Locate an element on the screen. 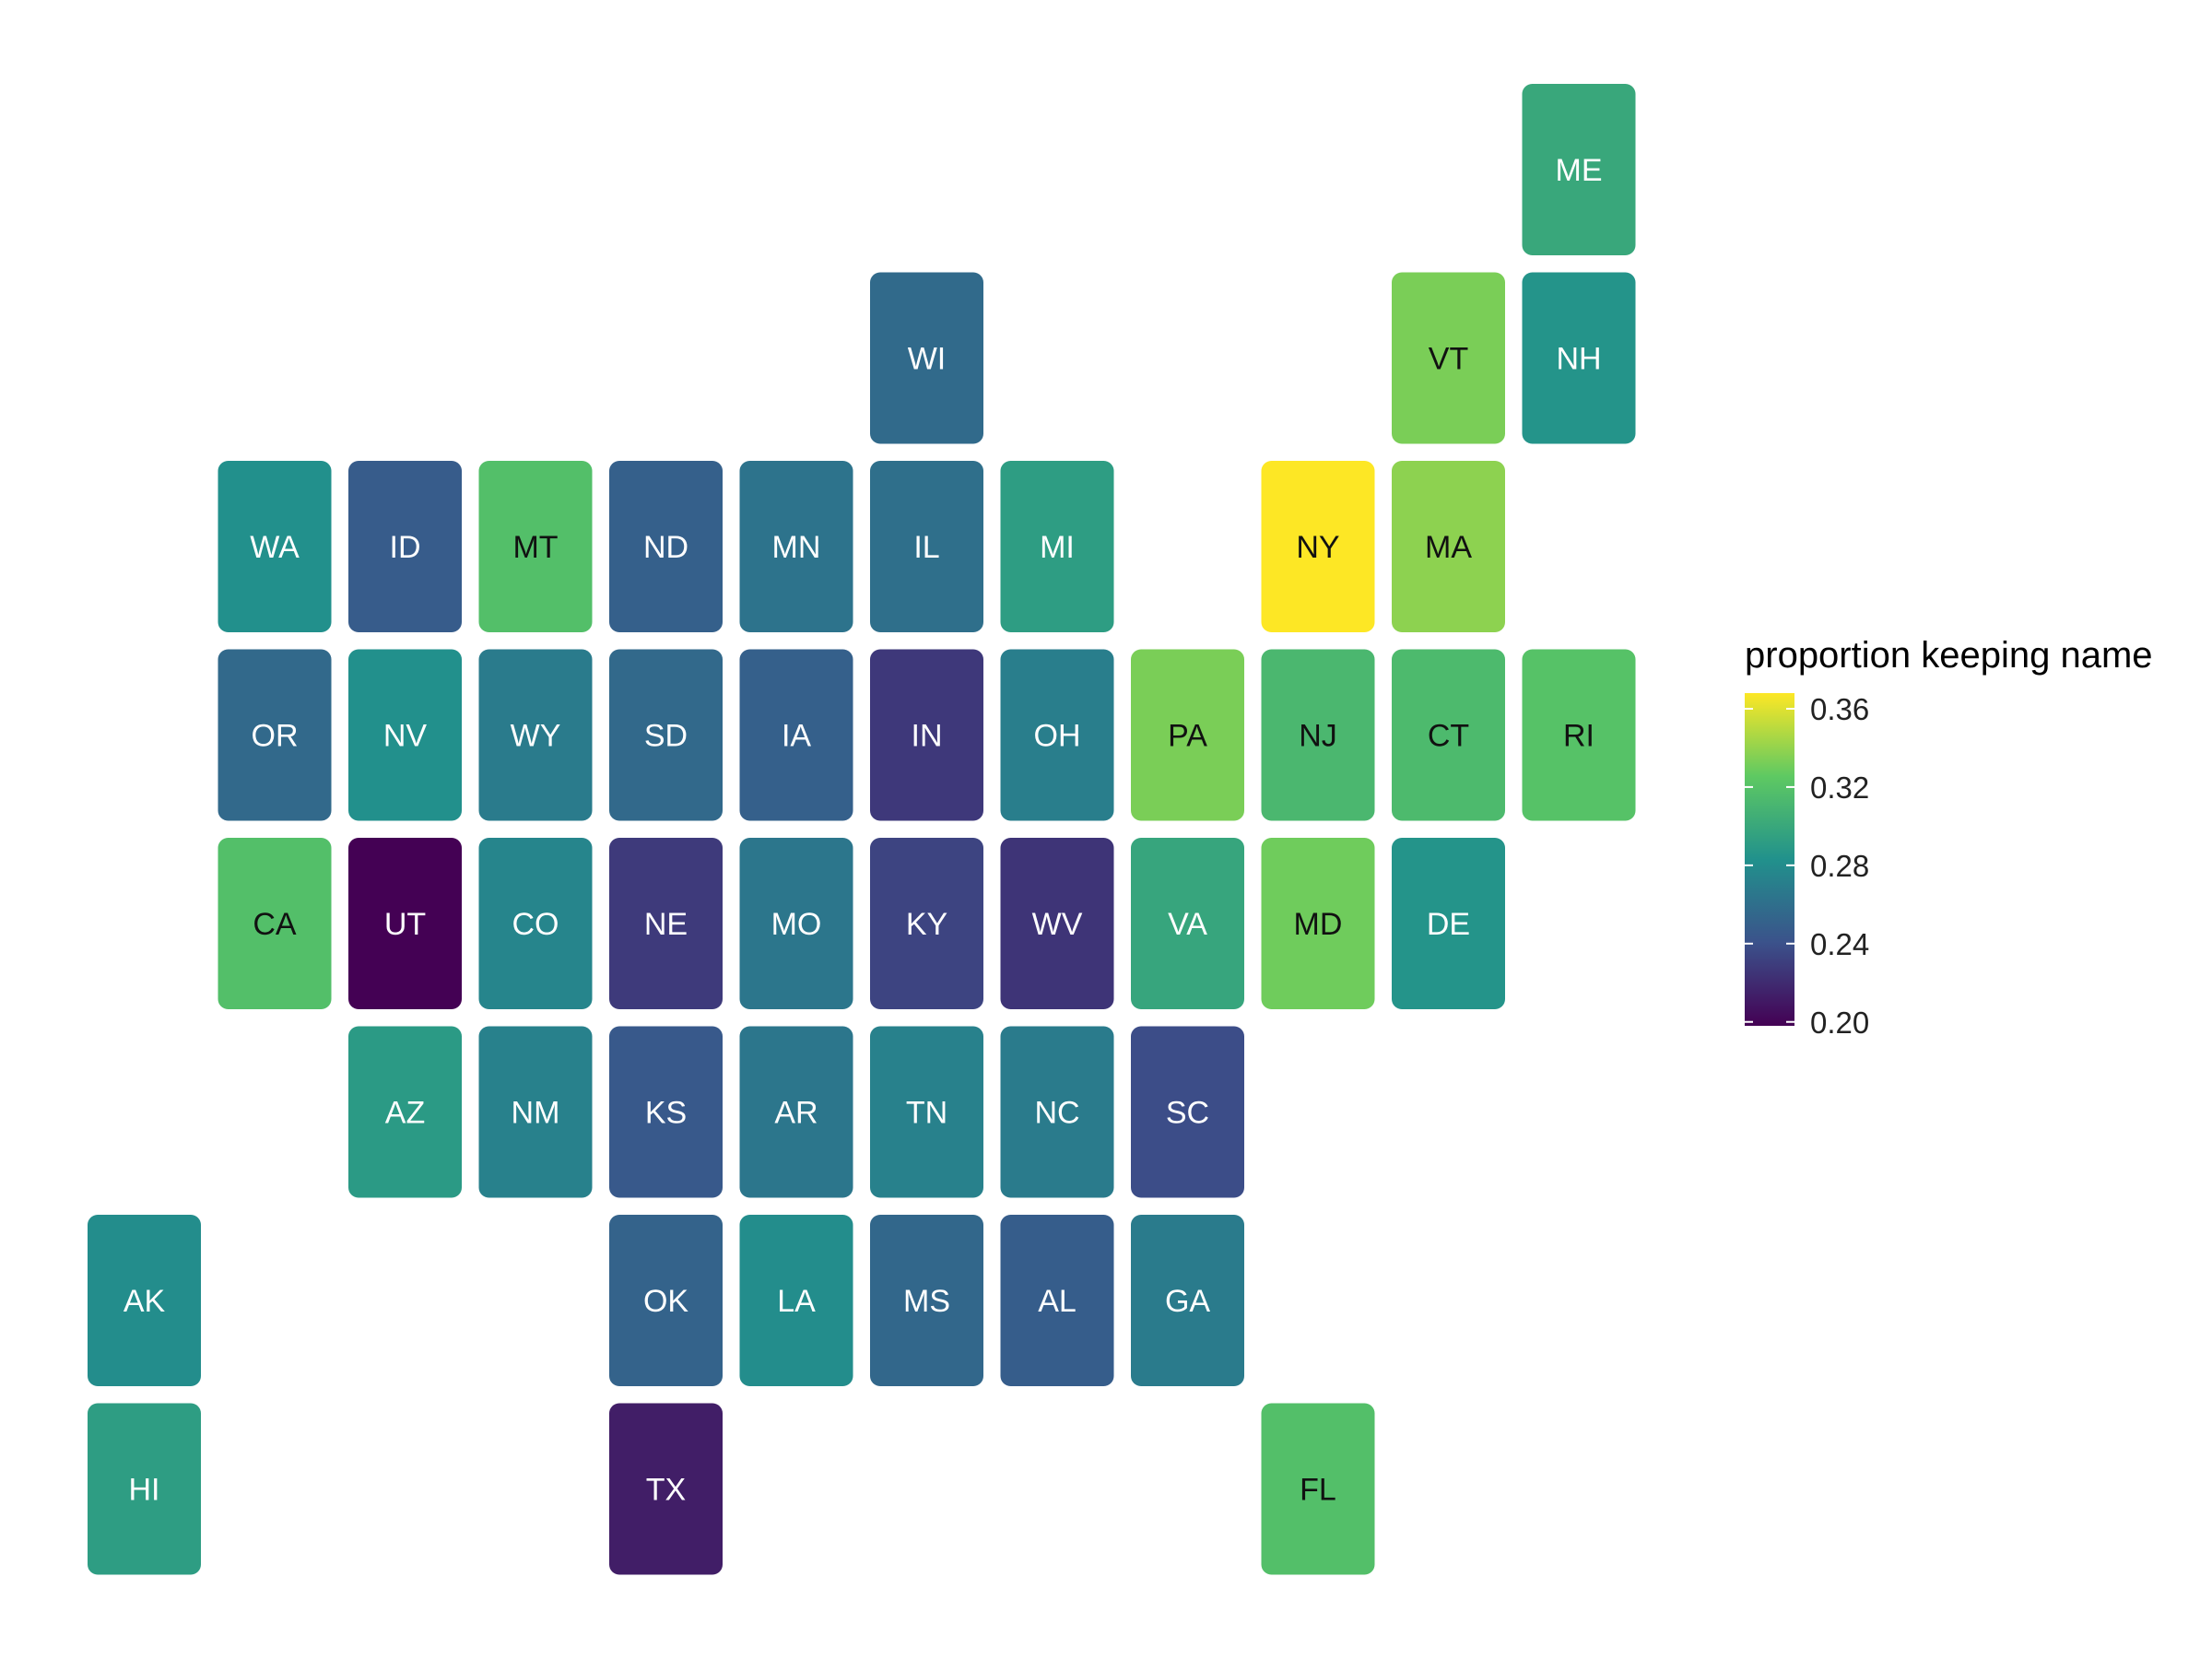 The image size is (2212, 1659). state-label: DE is located at coordinates (1448, 924).